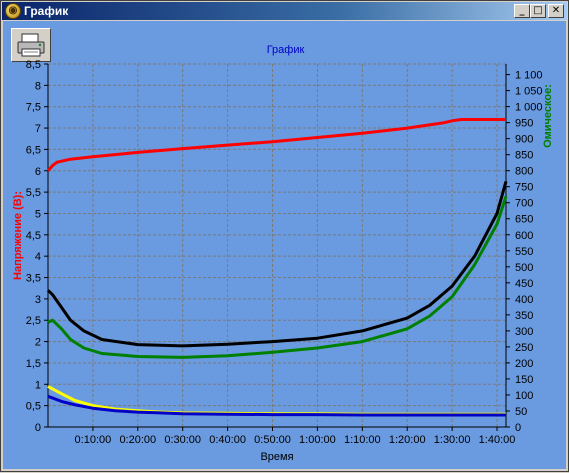 The height and width of the screenshot is (473, 569). I want to click on y-right-tick-label: 450, so click(524, 284).